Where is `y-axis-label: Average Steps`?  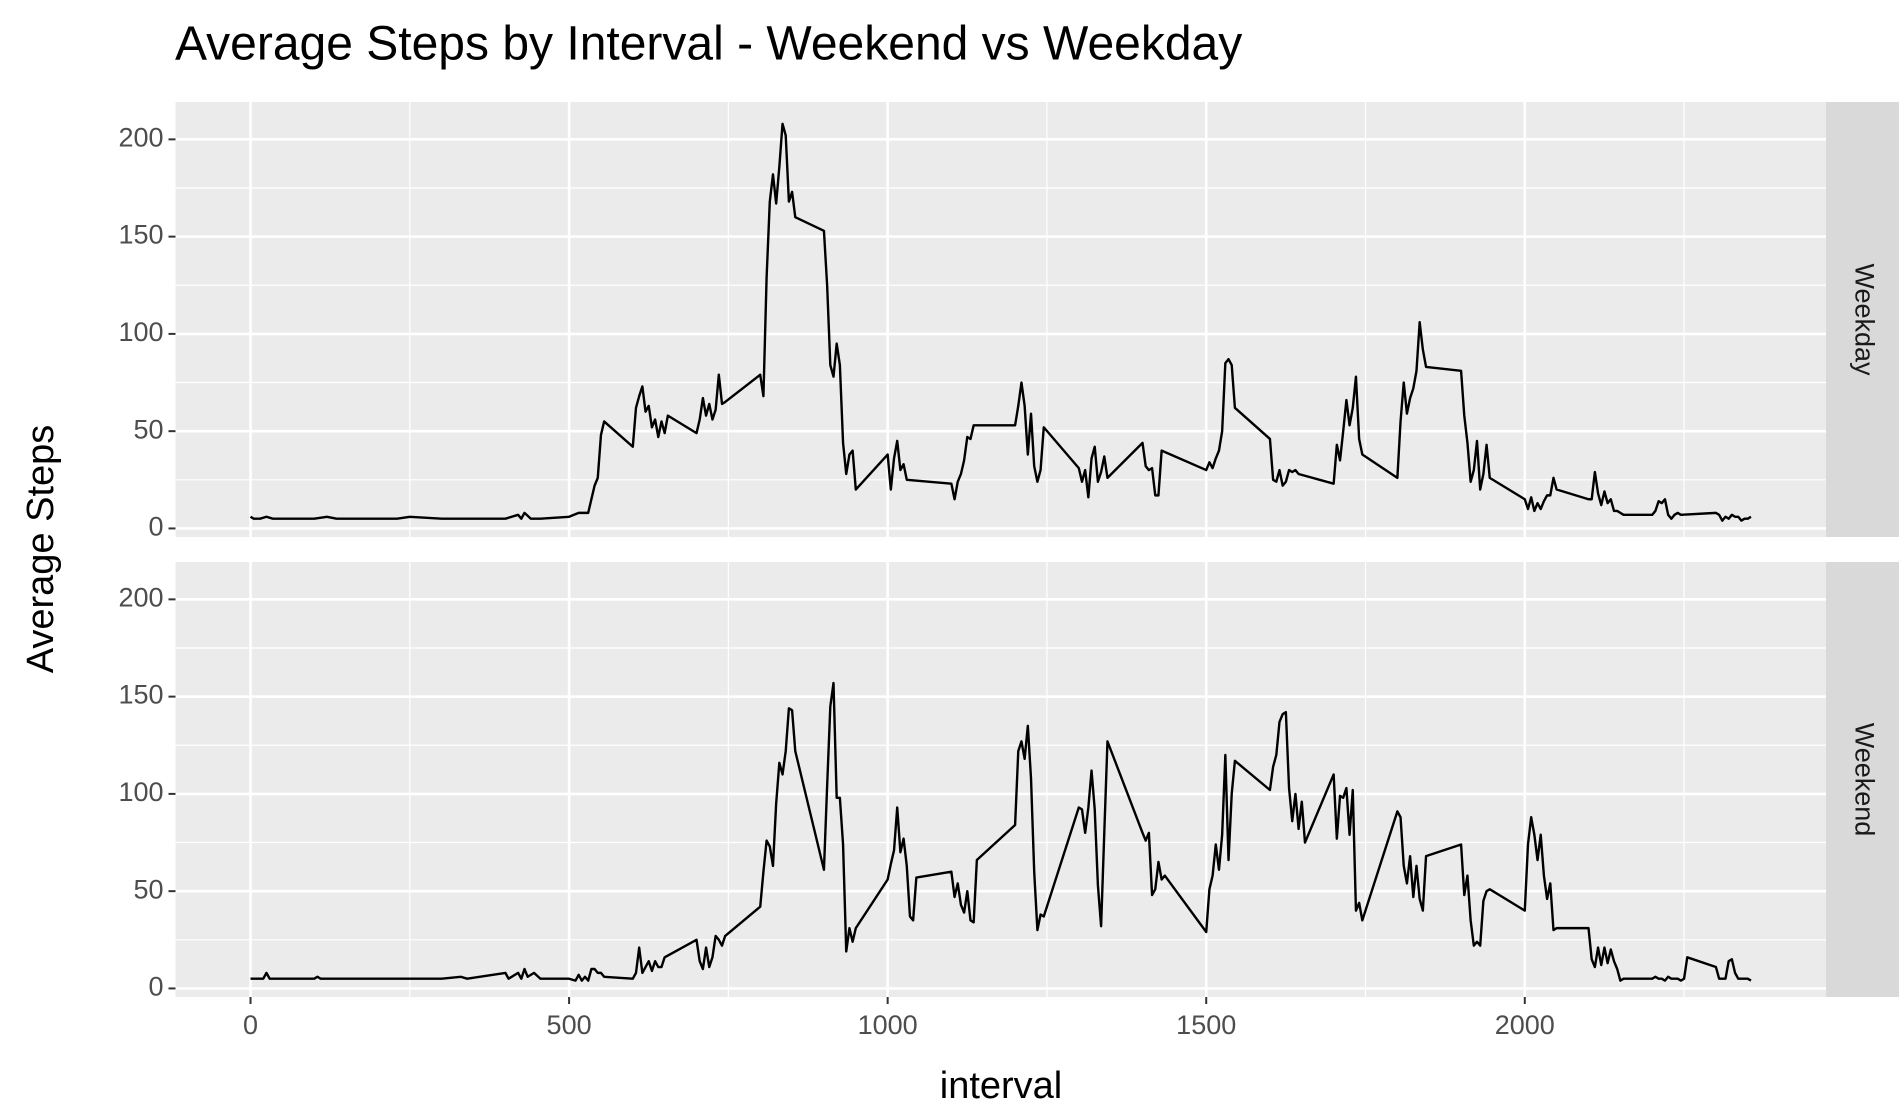
y-axis-label: Average Steps is located at coordinates (41, 549).